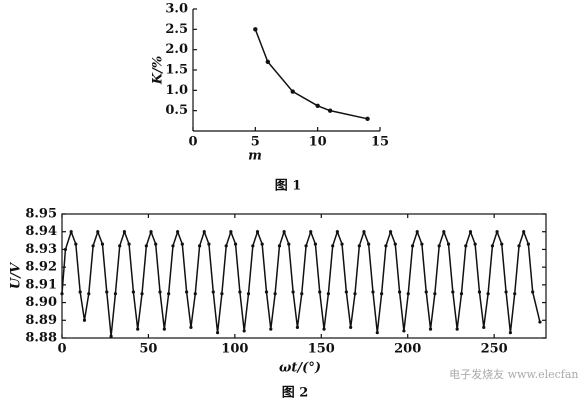 The height and width of the screenshot is (407, 578). What do you see at coordinates (494, 349) in the screenshot?
I see `x-tick-label: 250` at bounding box center [494, 349].